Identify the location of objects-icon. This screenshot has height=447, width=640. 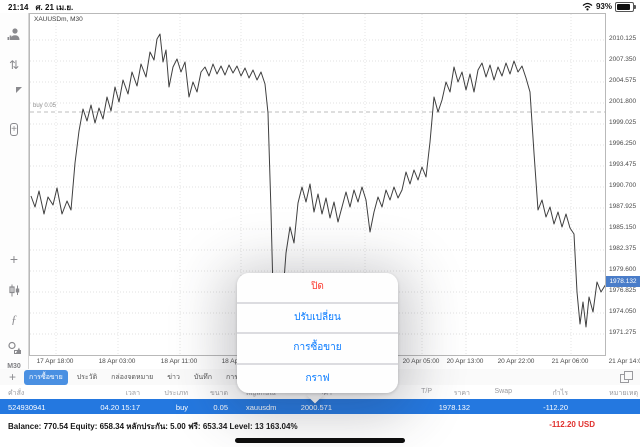
(14, 347).